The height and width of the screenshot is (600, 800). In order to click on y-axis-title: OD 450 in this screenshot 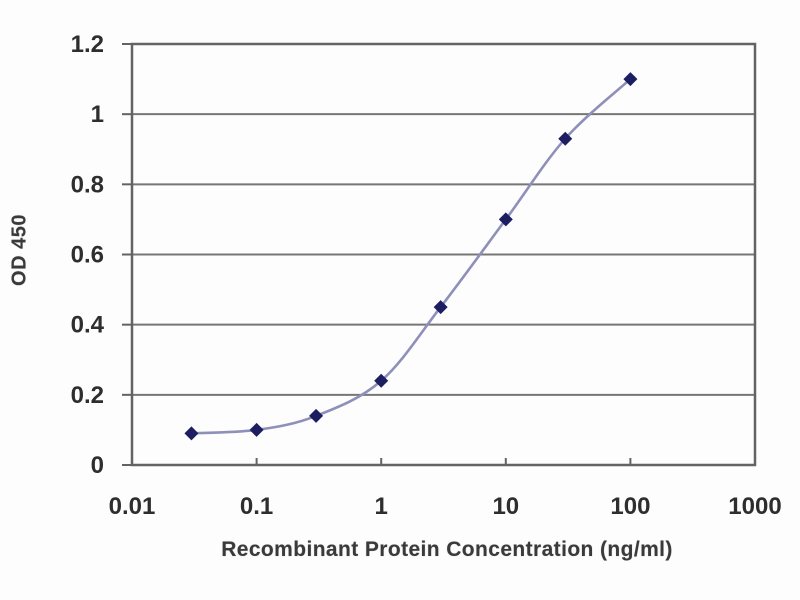, I will do `click(19, 250)`.